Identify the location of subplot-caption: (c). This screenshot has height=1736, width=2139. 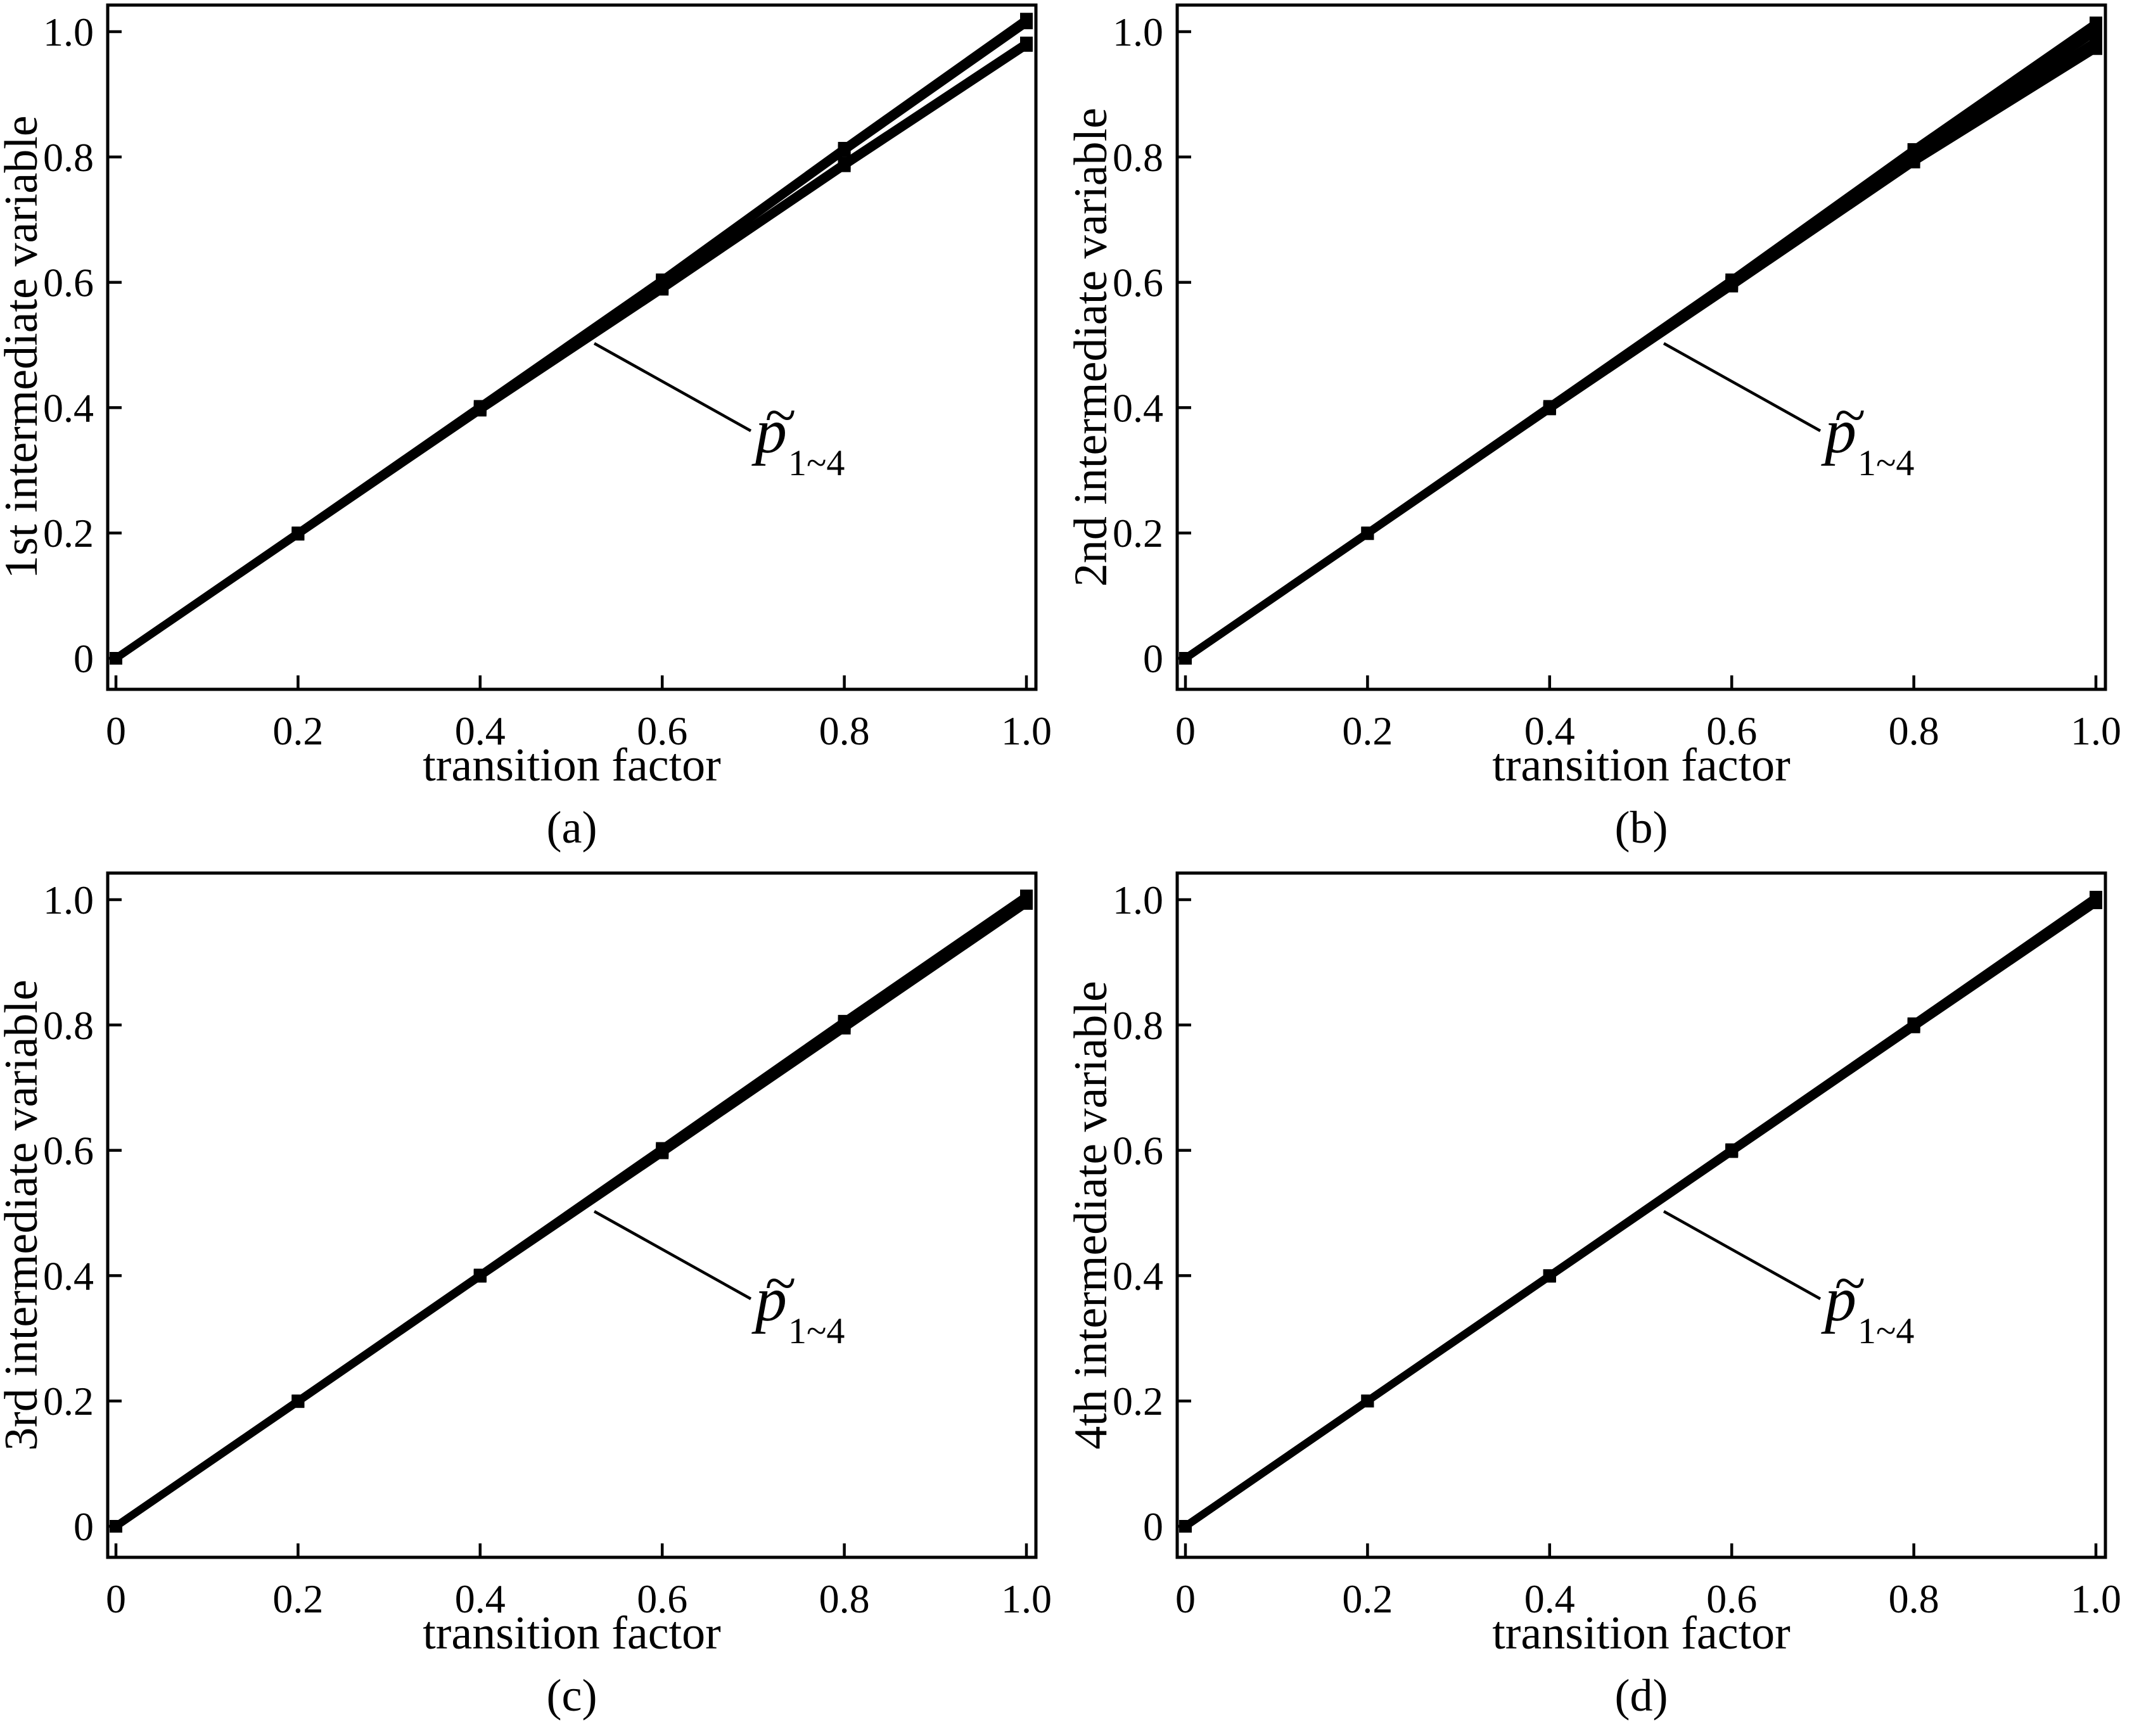
(572, 1695).